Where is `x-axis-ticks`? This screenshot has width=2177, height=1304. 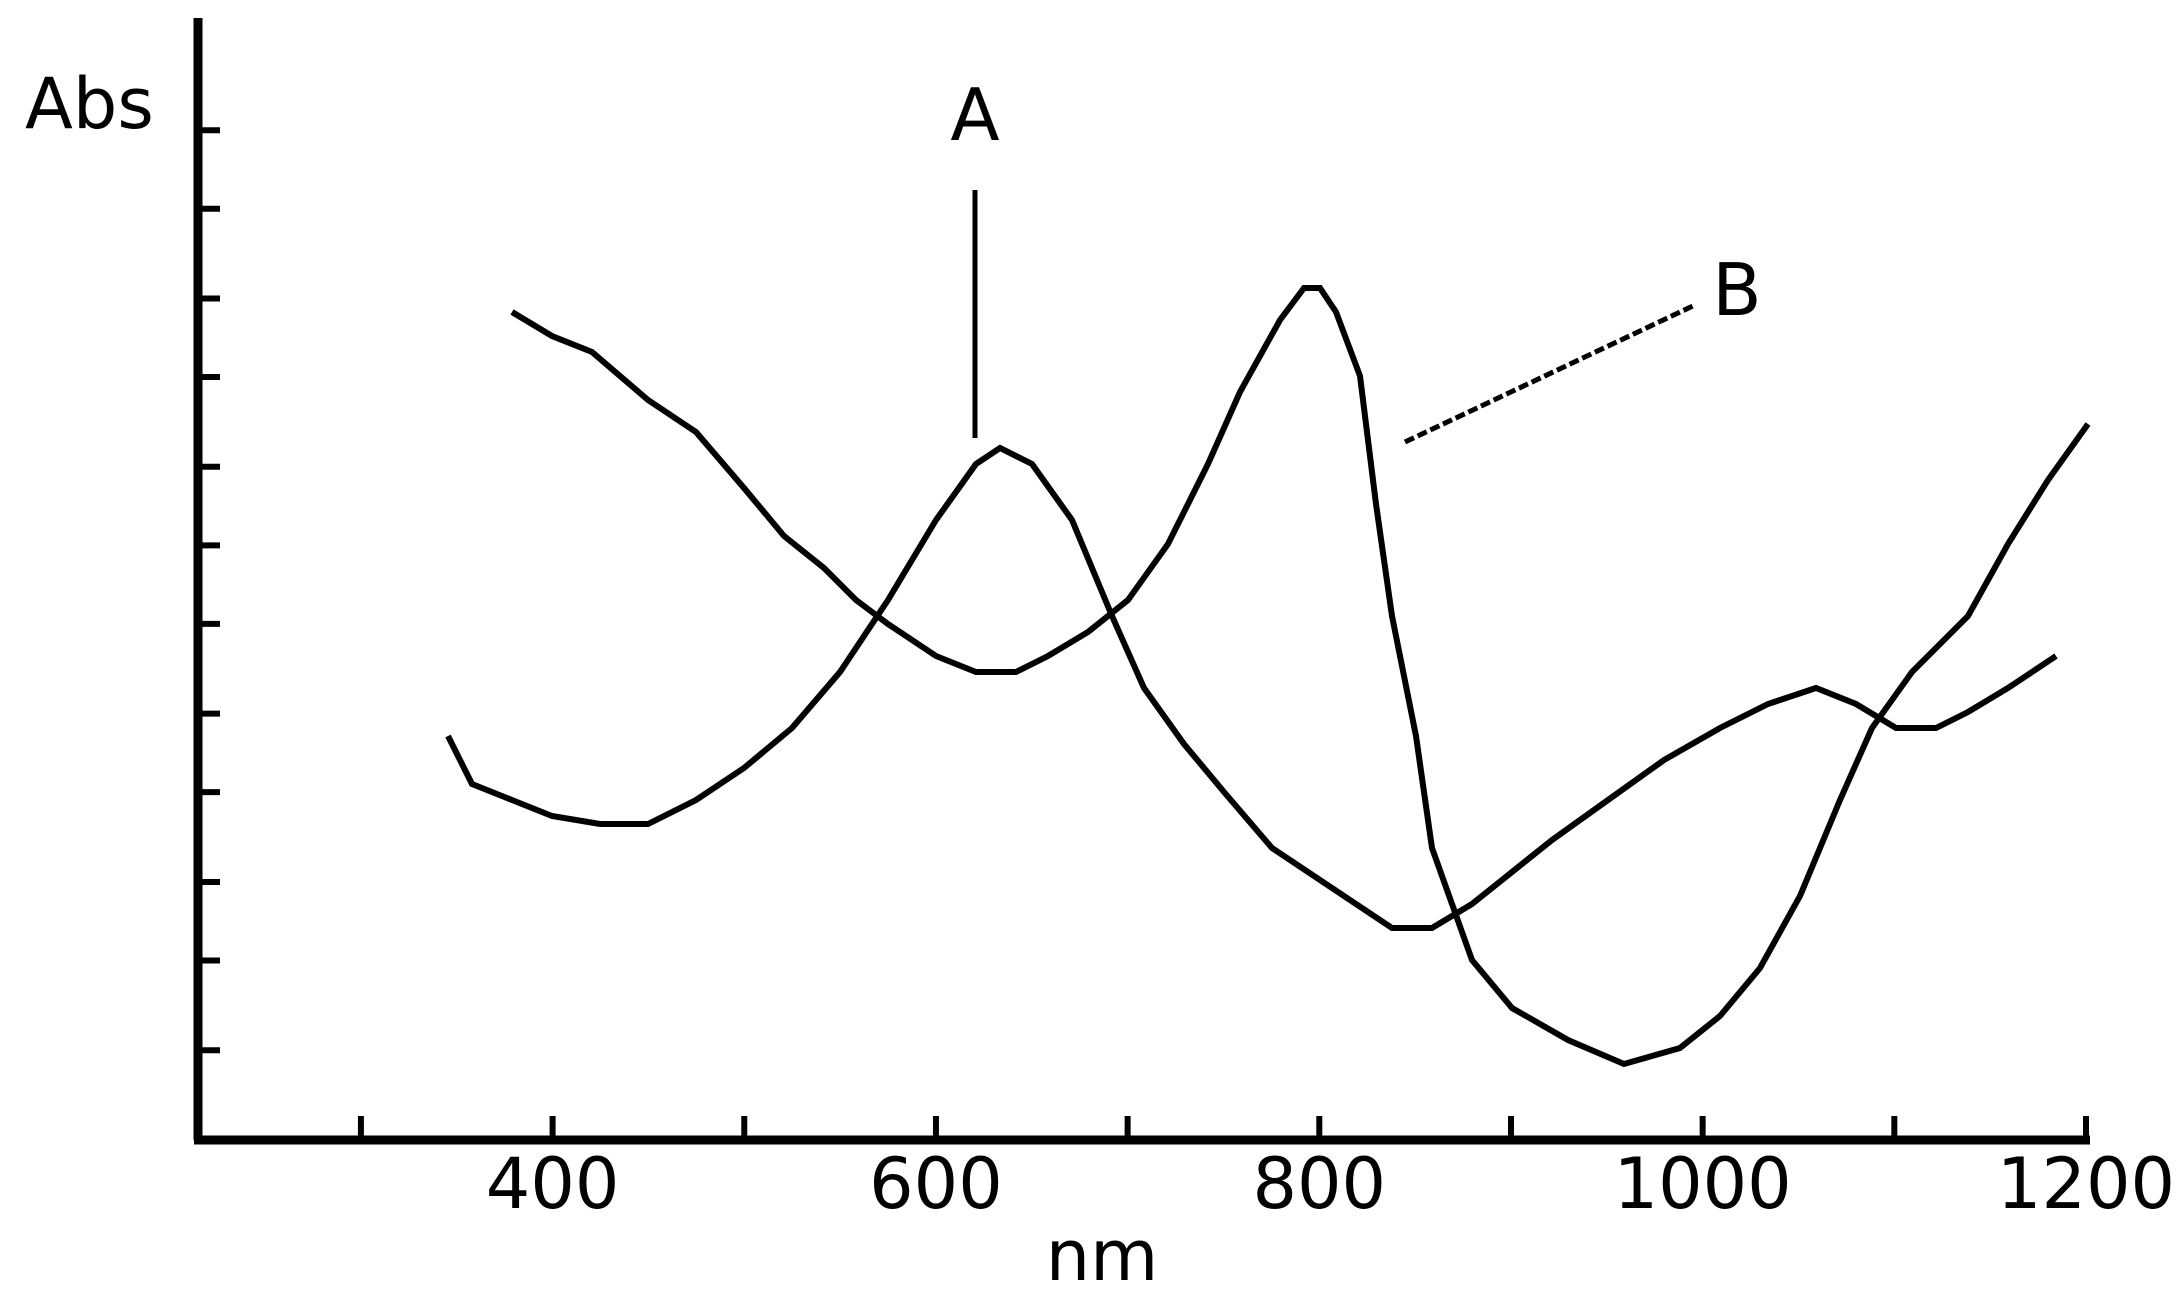 x-axis-ticks is located at coordinates (1223, 1128).